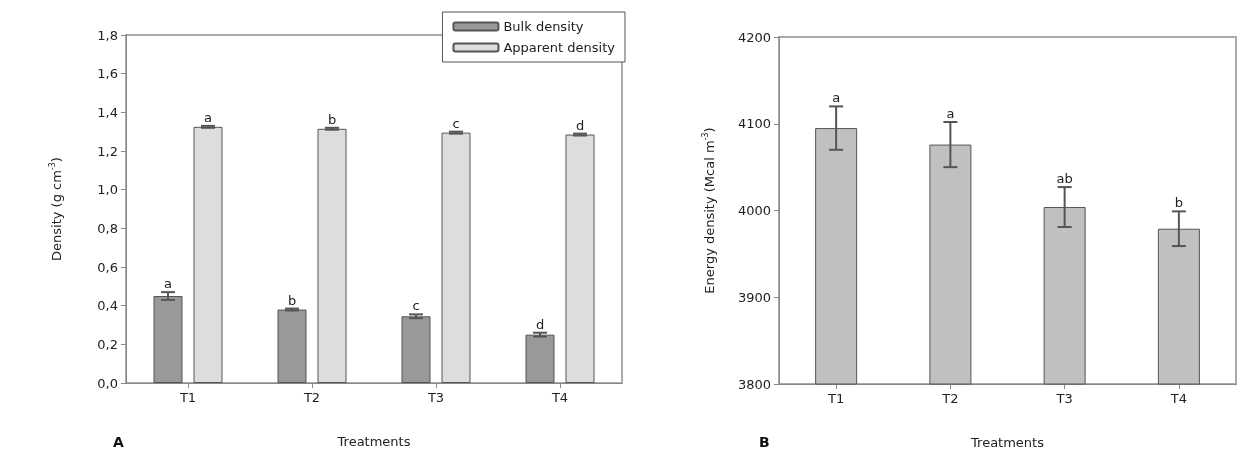 This screenshot has height=462, width=1258. Describe the element at coordinates (764, 442) in the screenshot. I see `text: B` at that location.